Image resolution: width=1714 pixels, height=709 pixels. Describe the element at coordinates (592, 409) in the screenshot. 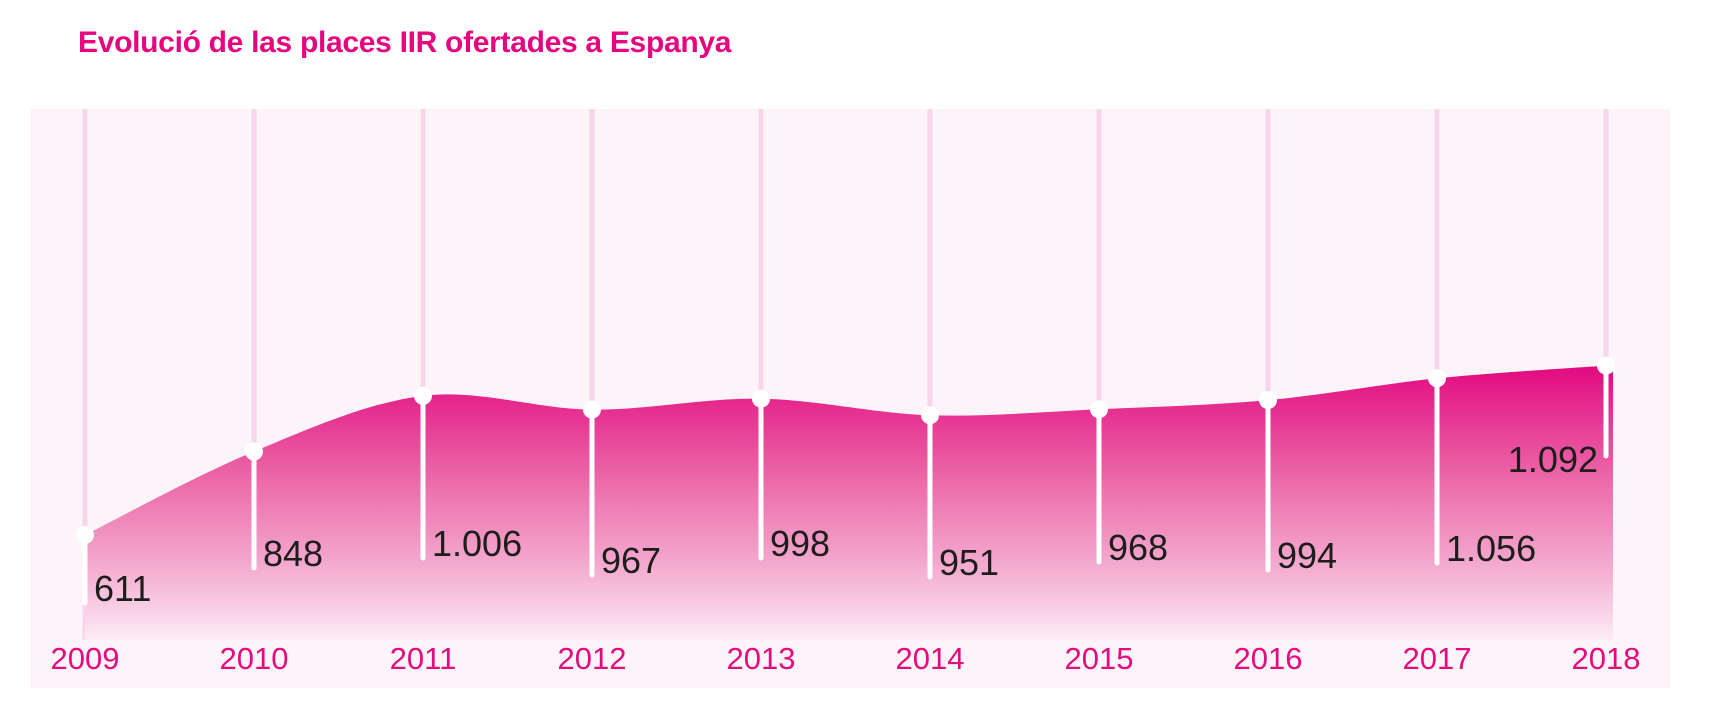

I see `data-point-marker-2012` at that location.